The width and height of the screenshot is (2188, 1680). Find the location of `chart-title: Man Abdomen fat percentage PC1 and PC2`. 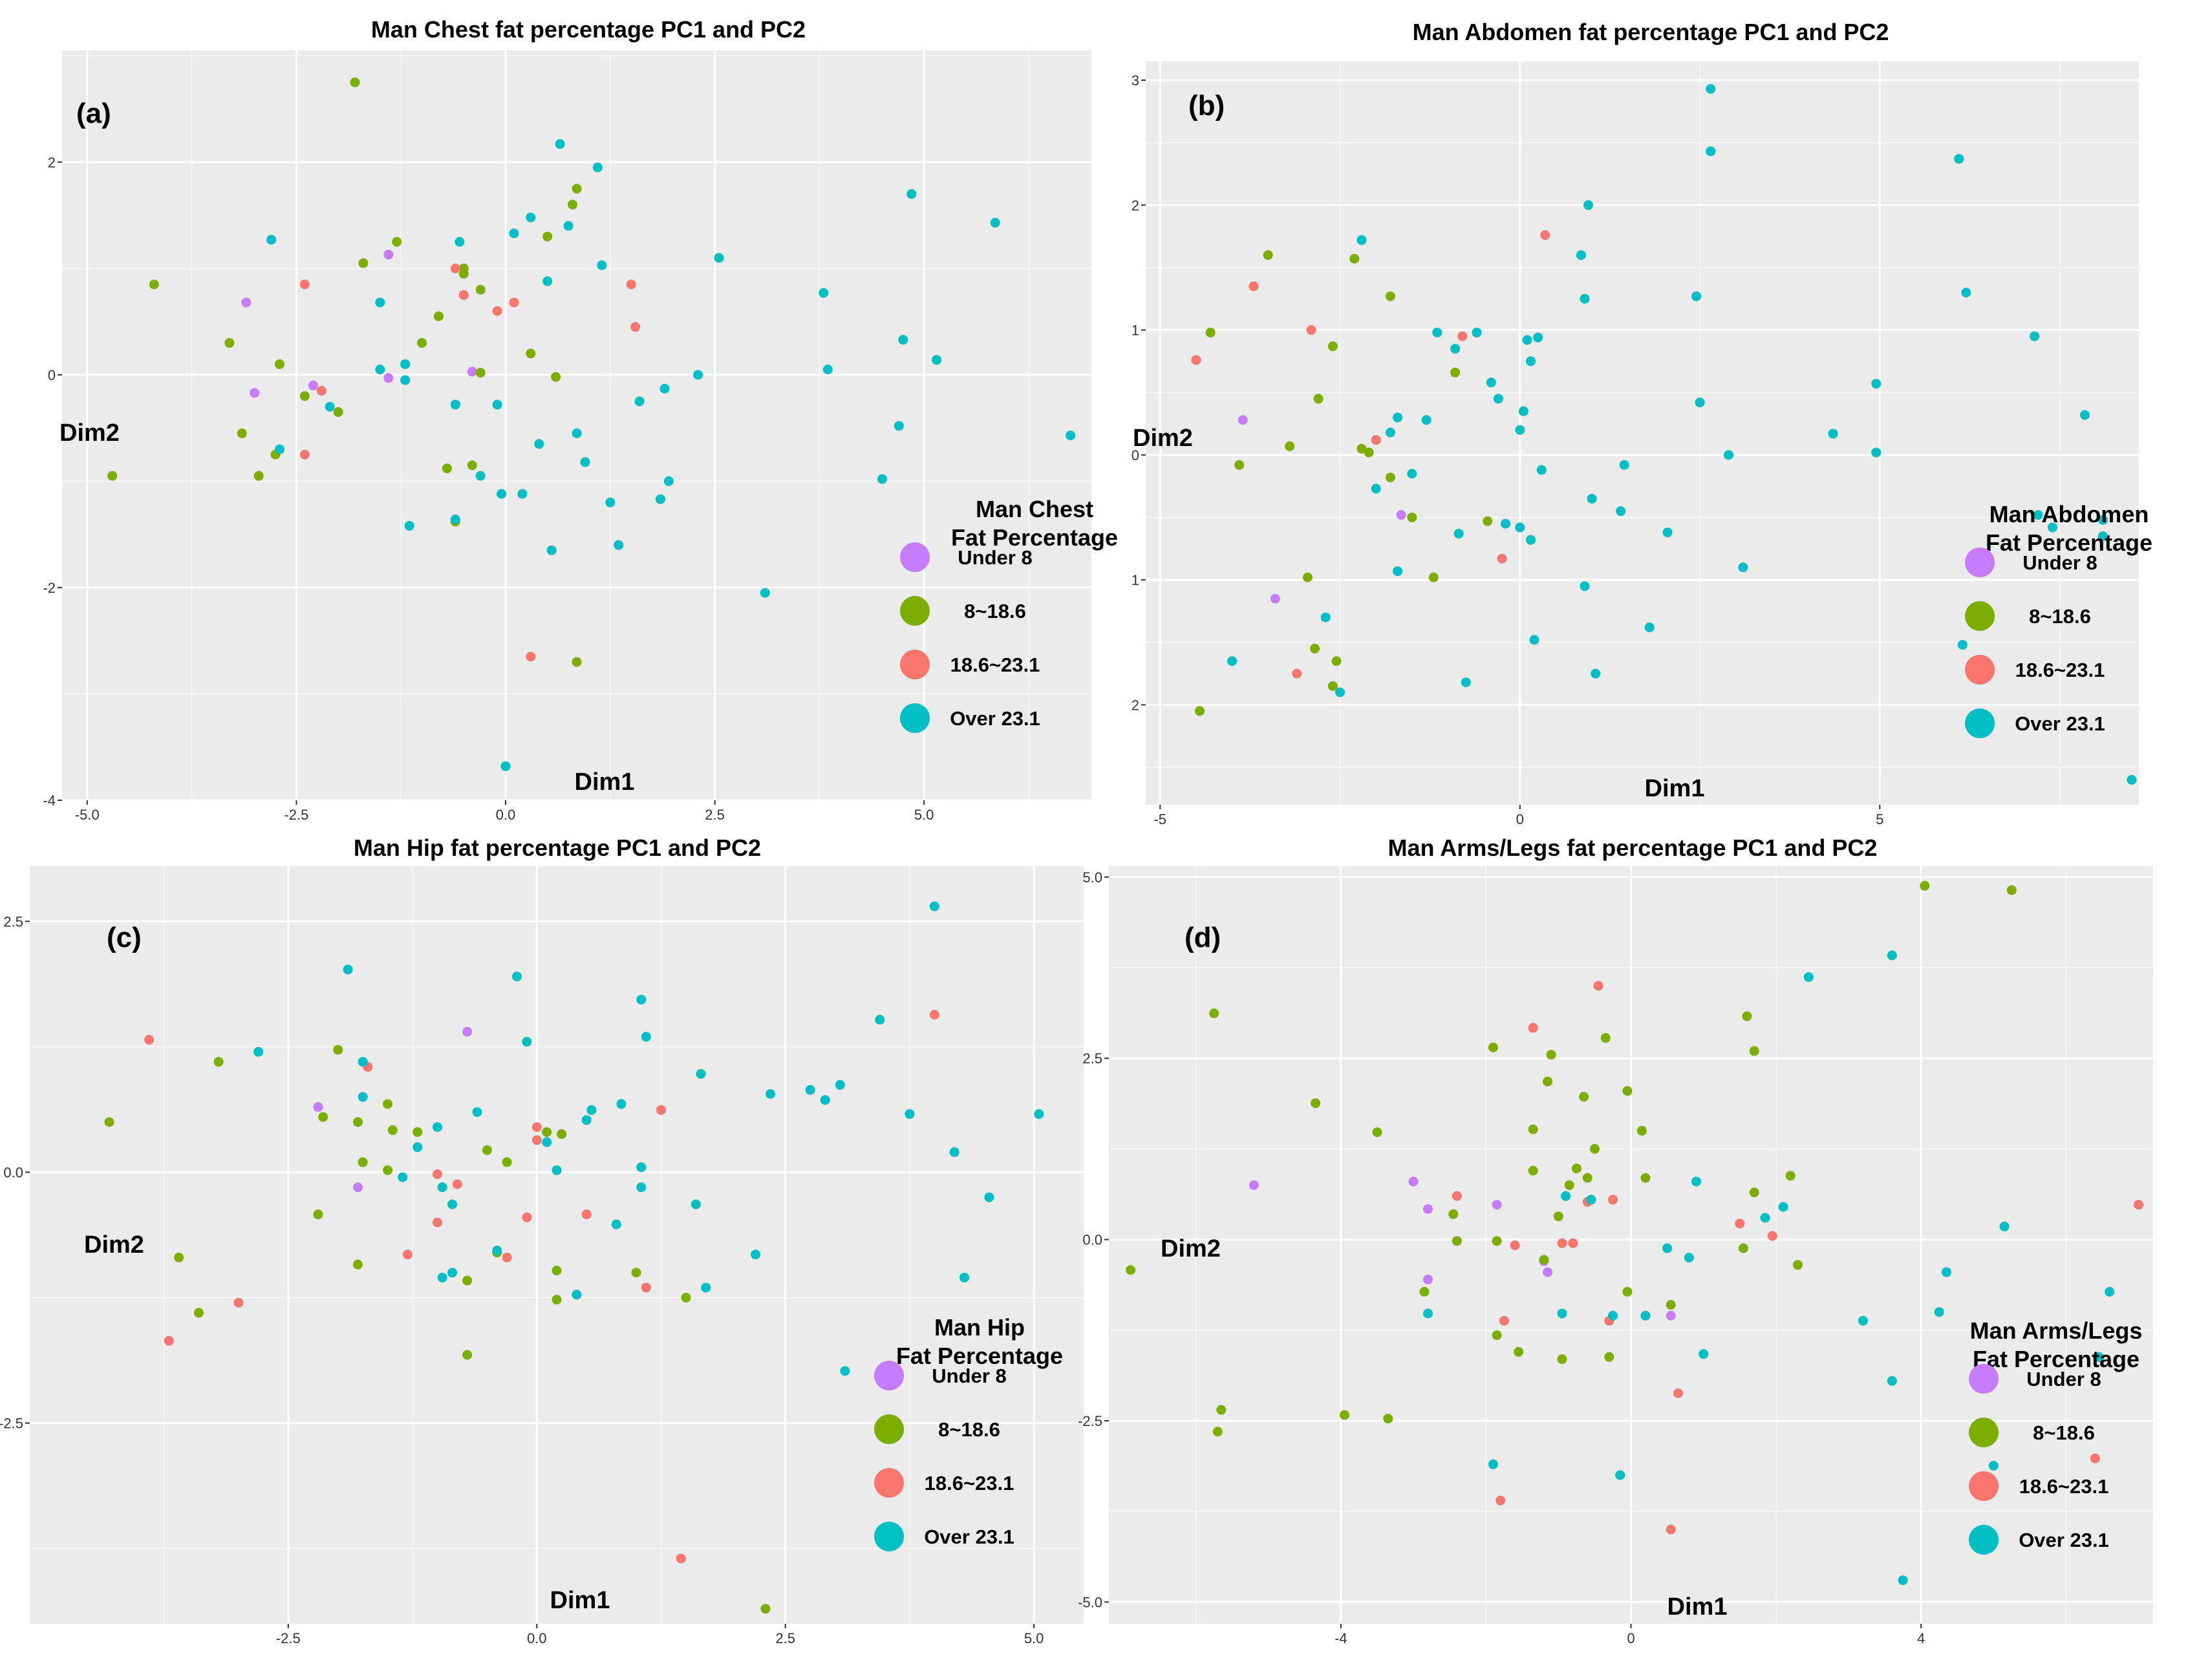

chart-title: Man Abdomen fat percentage PC1 and PC2 is located at coordinates (1651, 32).